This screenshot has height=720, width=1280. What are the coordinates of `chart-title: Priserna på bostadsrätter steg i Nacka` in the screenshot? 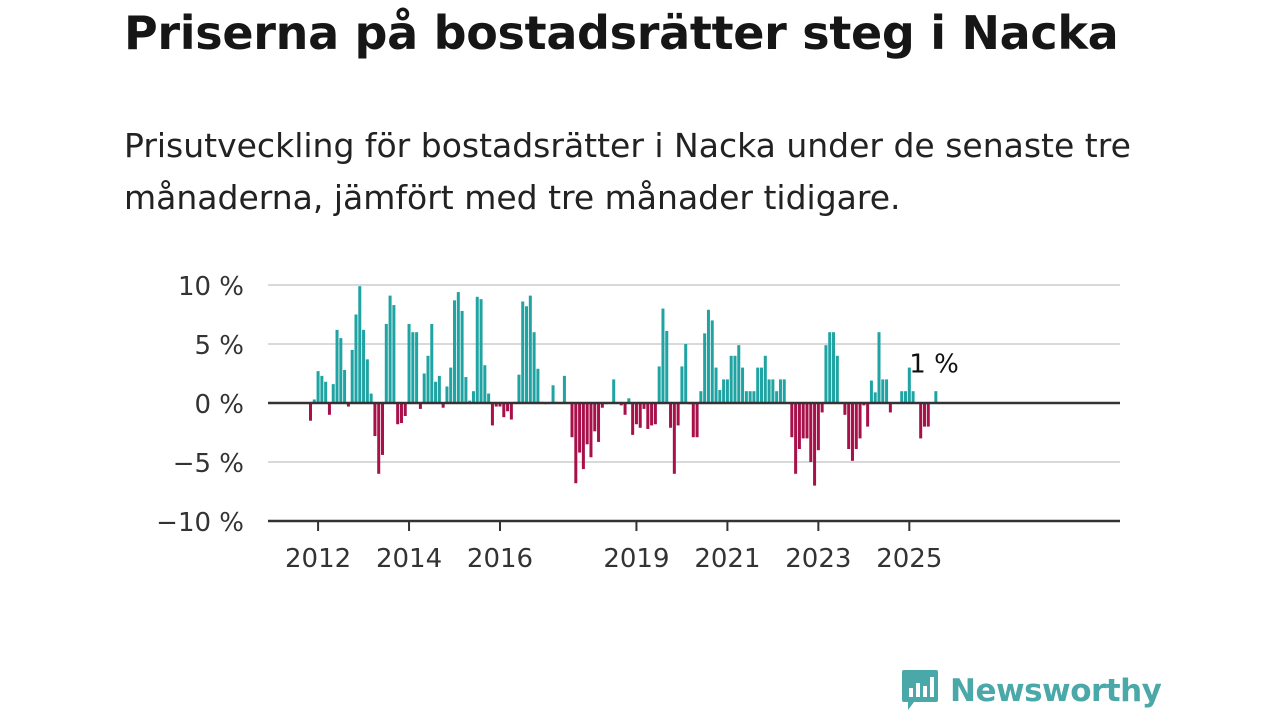 It's located at (621, 33).